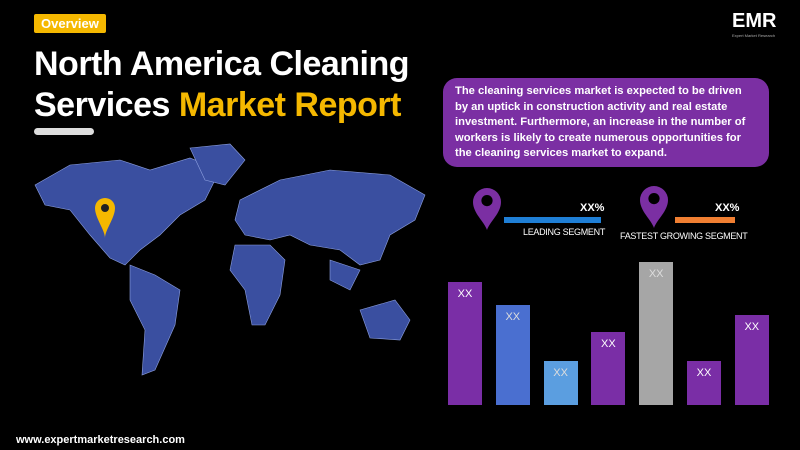 The width and height of the screenshot is (800, 450). Describe the element at coordinates (700, 215) in the screenshot. I see `fastest-growing-segment: XX% FASTEST GROWING SEGMENT` at that location.